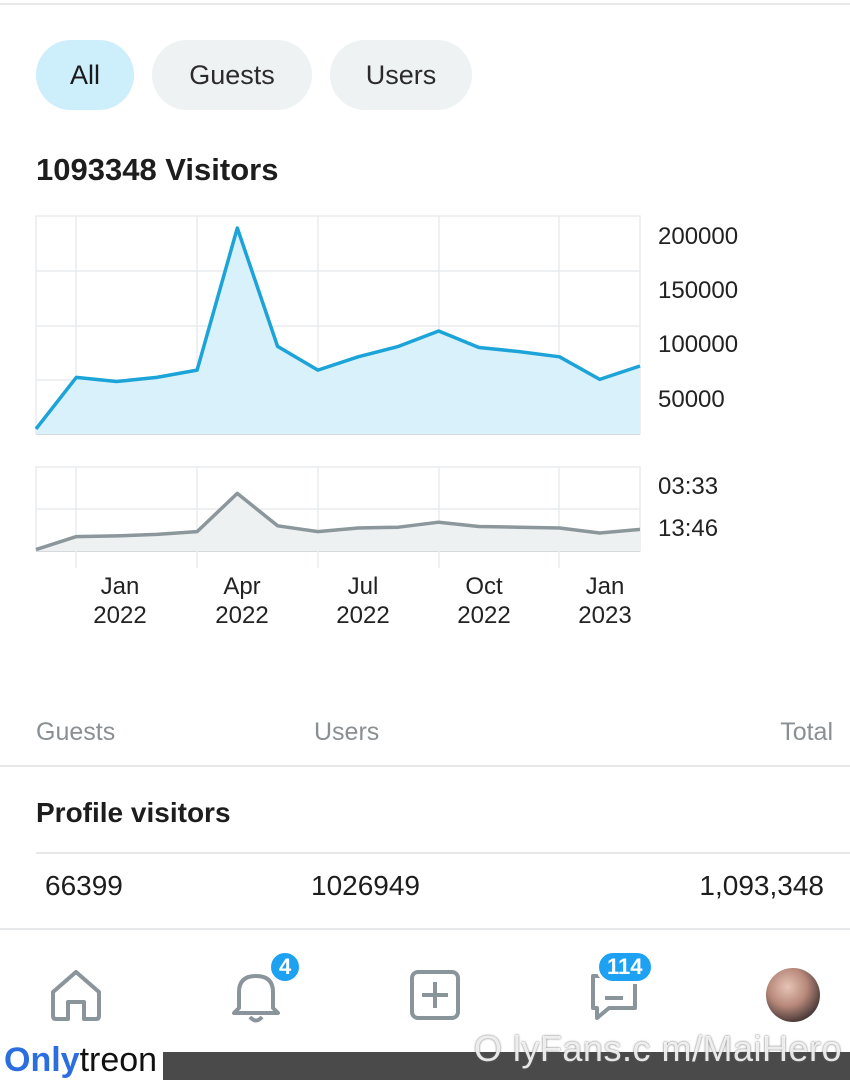 The height and width of the screenshot is (1080, 850). I want to click on duration-series-area, so click(338, 522).